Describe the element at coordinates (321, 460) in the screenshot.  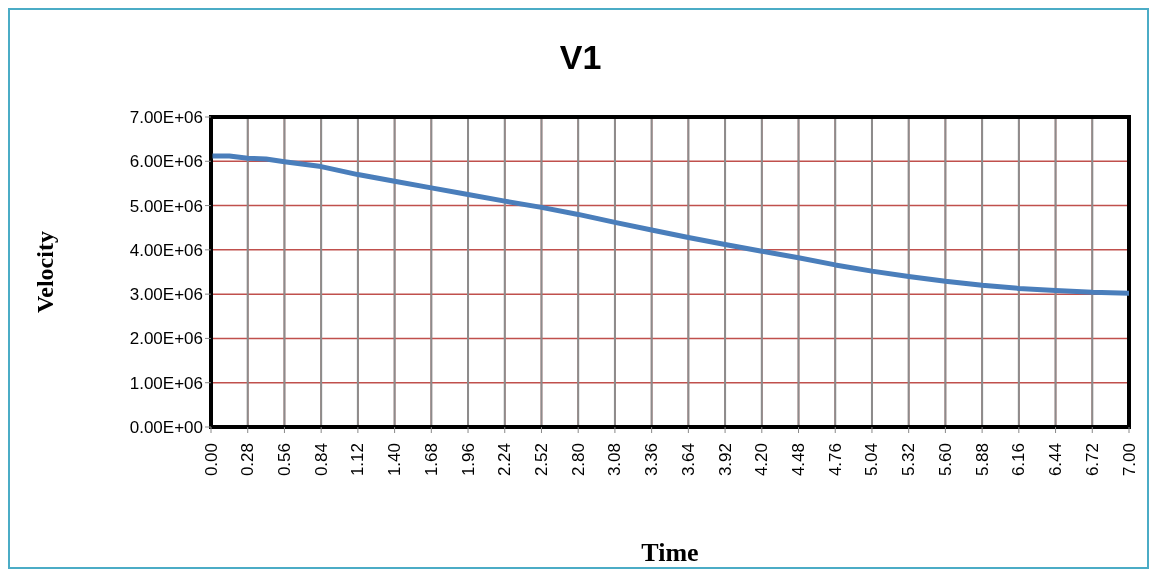
I see `x-tick-label: 0.84` at that location.